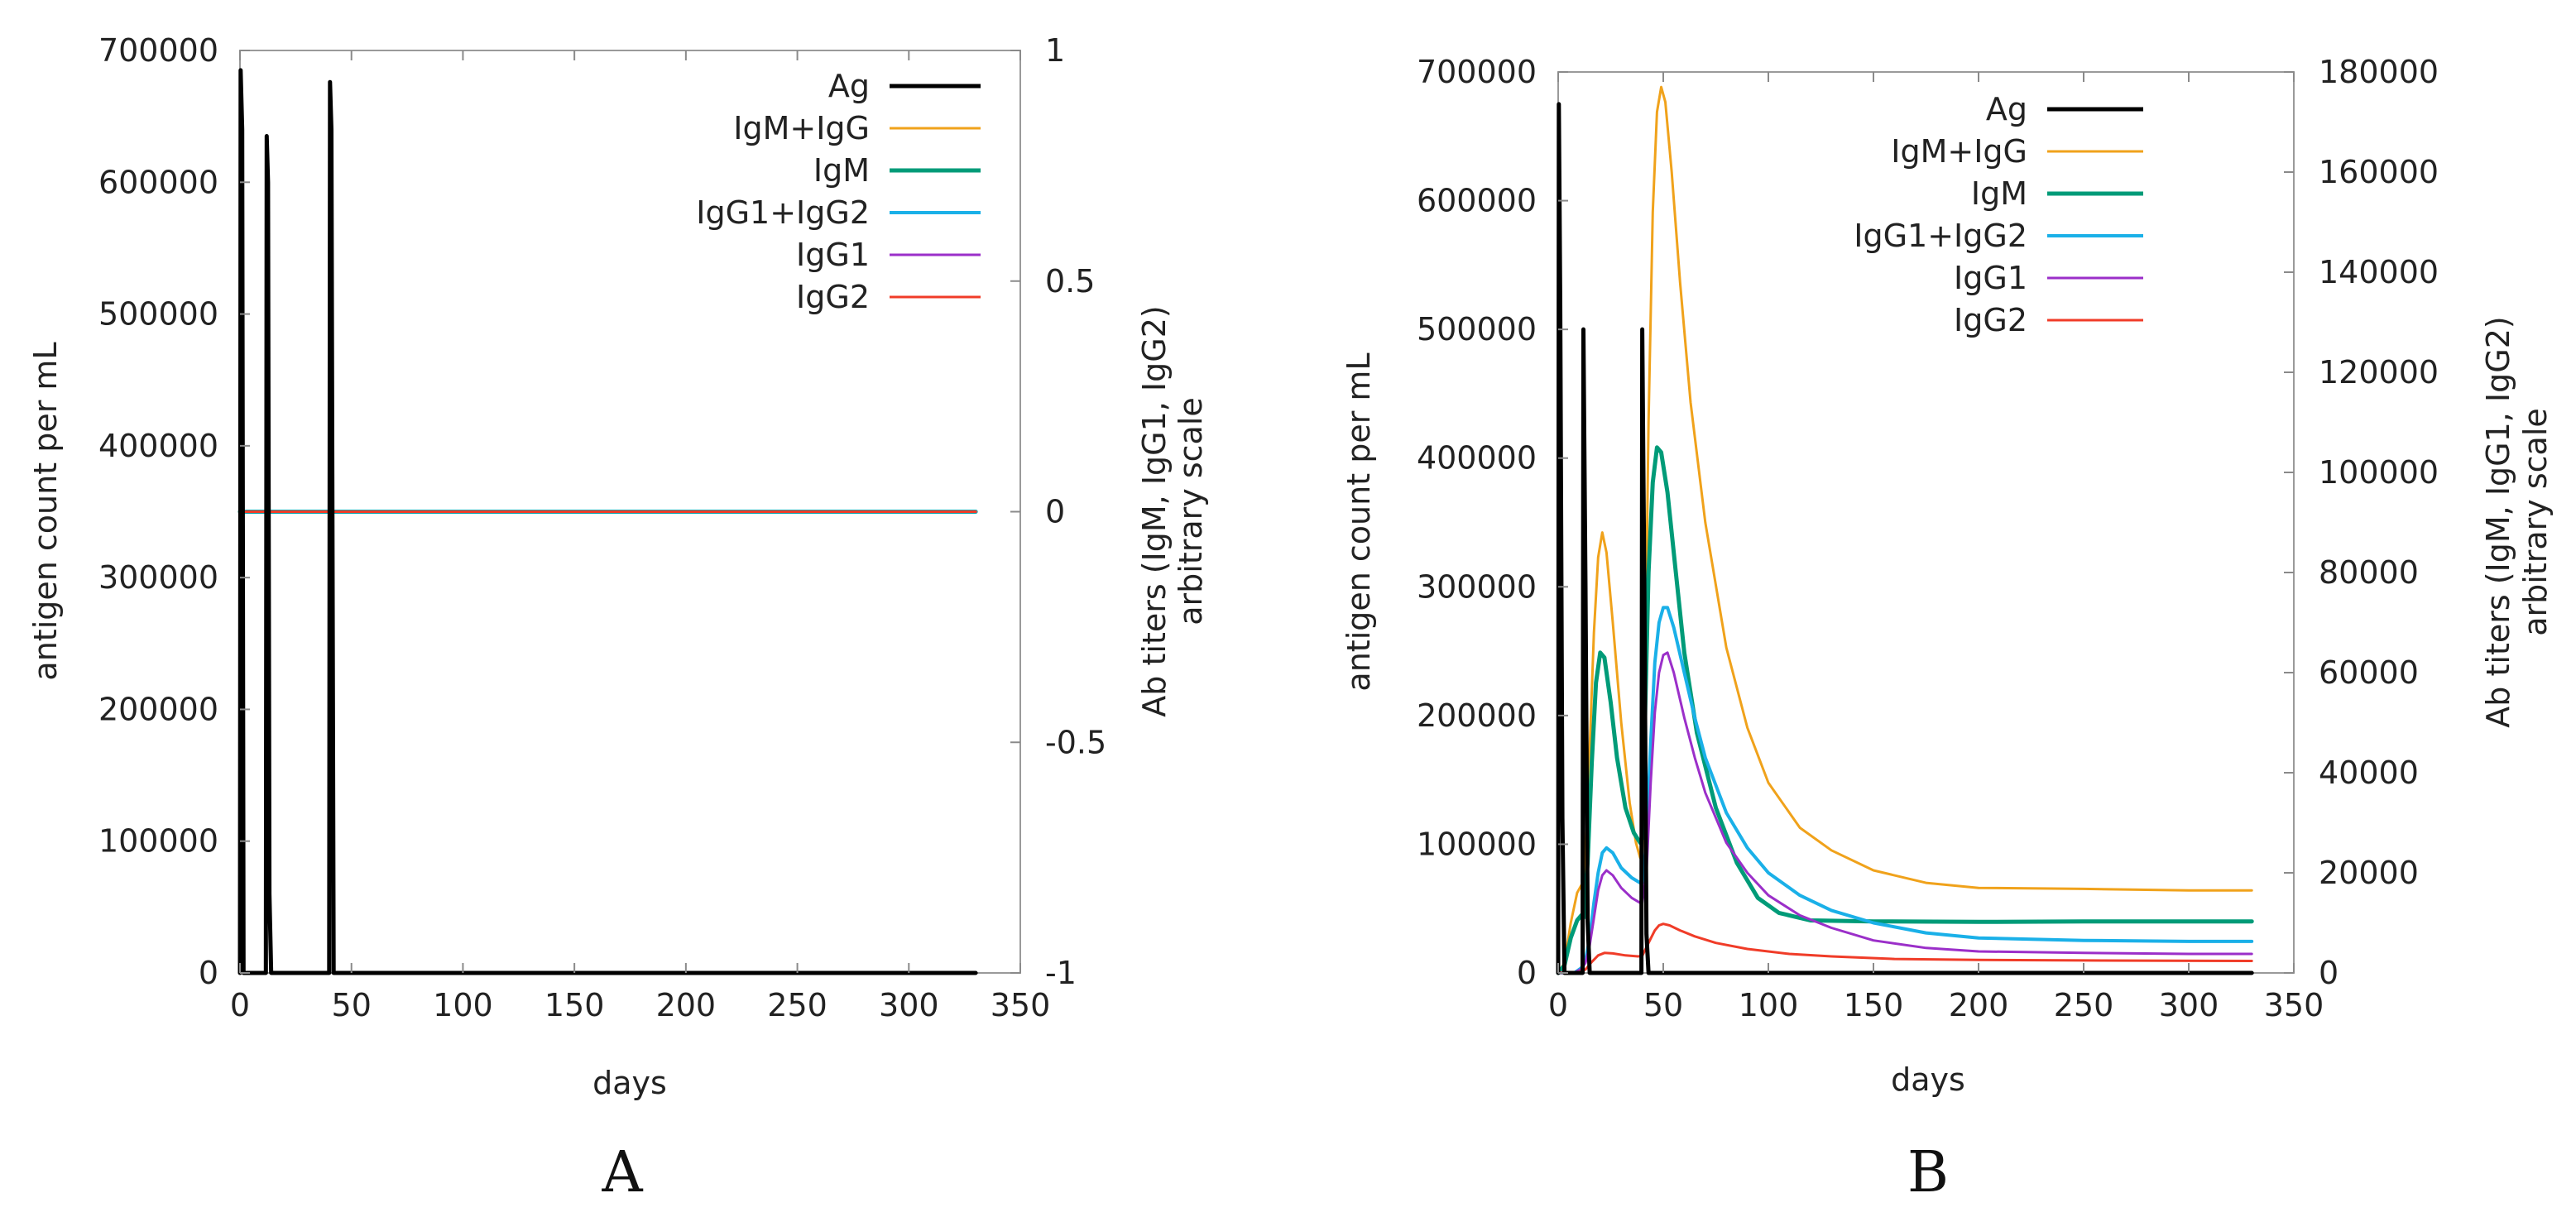  I want to click on panel-a-y2label-line1: Ab titers (IgM, IgG1, IgG2), so click(1155, 510).